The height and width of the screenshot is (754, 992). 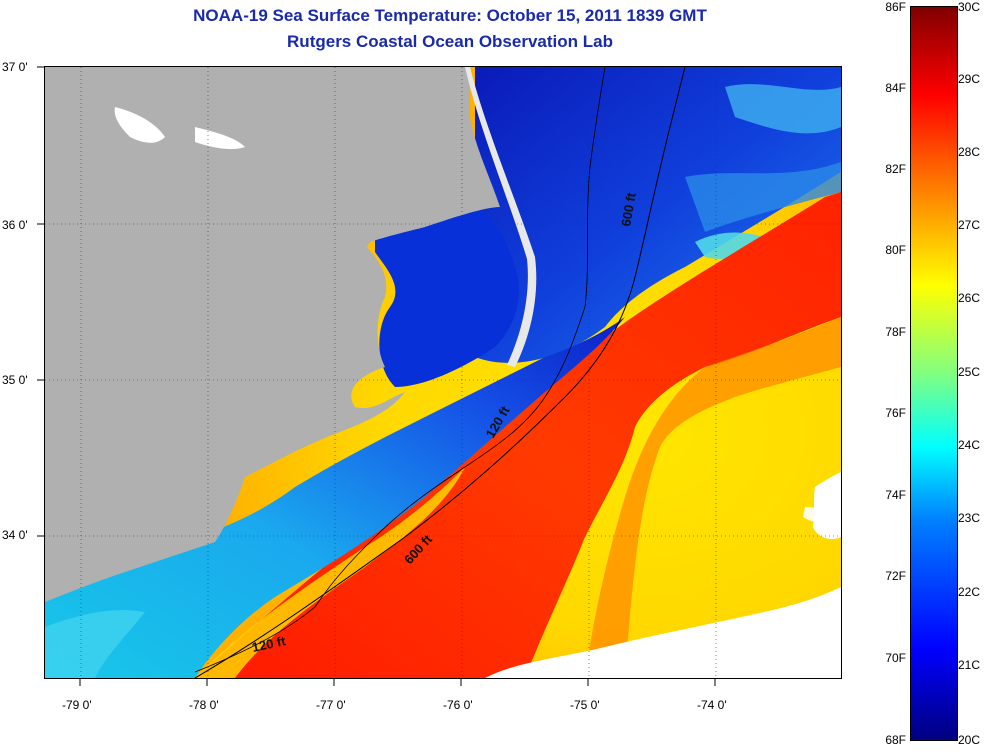 I want to click on pamlico-sound, so click(x=447, y=297).